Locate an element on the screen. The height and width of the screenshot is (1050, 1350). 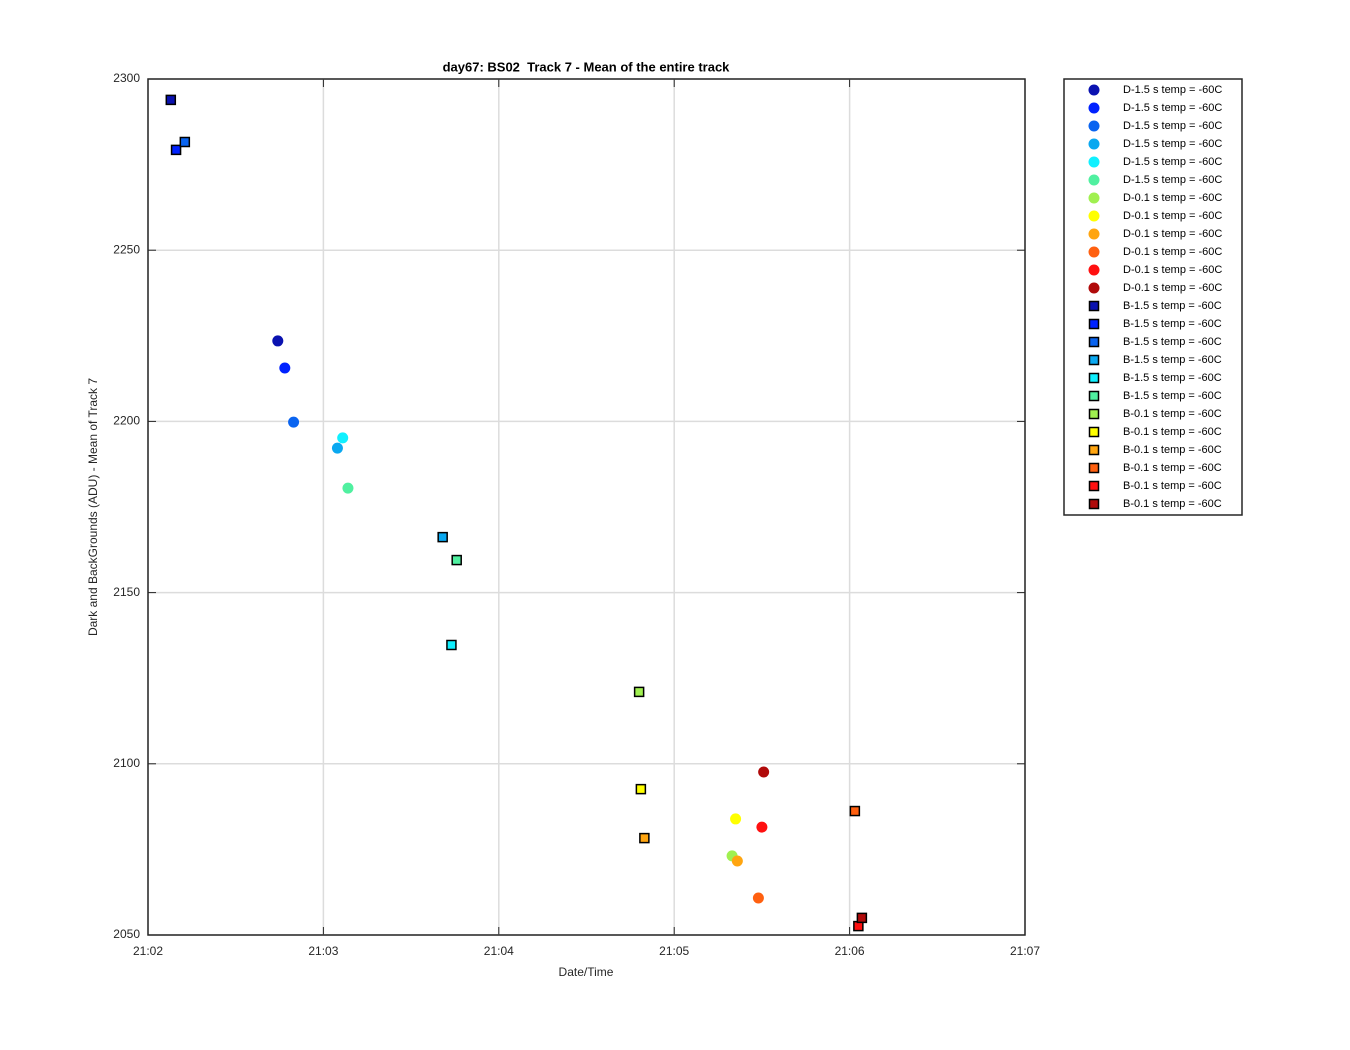
x-tick-label: 21:07 is located at coordinates (1025, 951).